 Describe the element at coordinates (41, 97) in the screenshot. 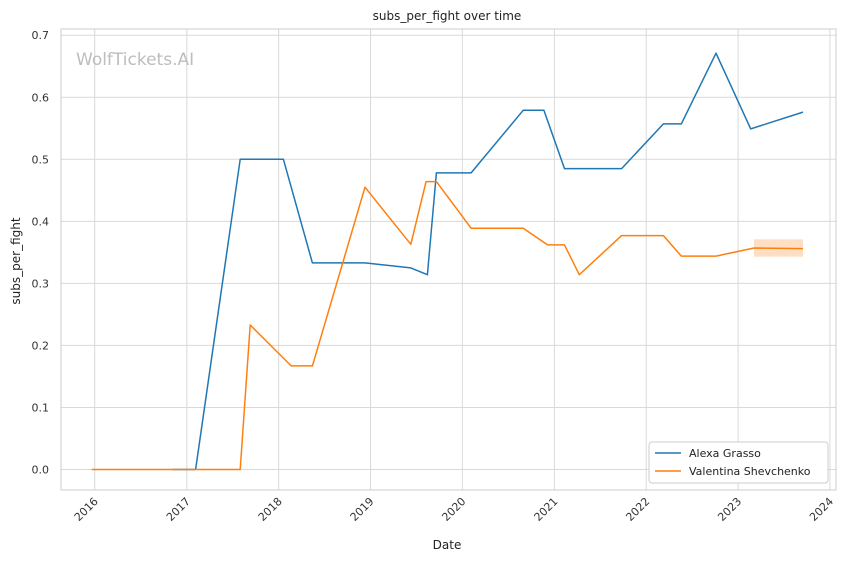

I see `y-tick-label: 0.6` at that location.